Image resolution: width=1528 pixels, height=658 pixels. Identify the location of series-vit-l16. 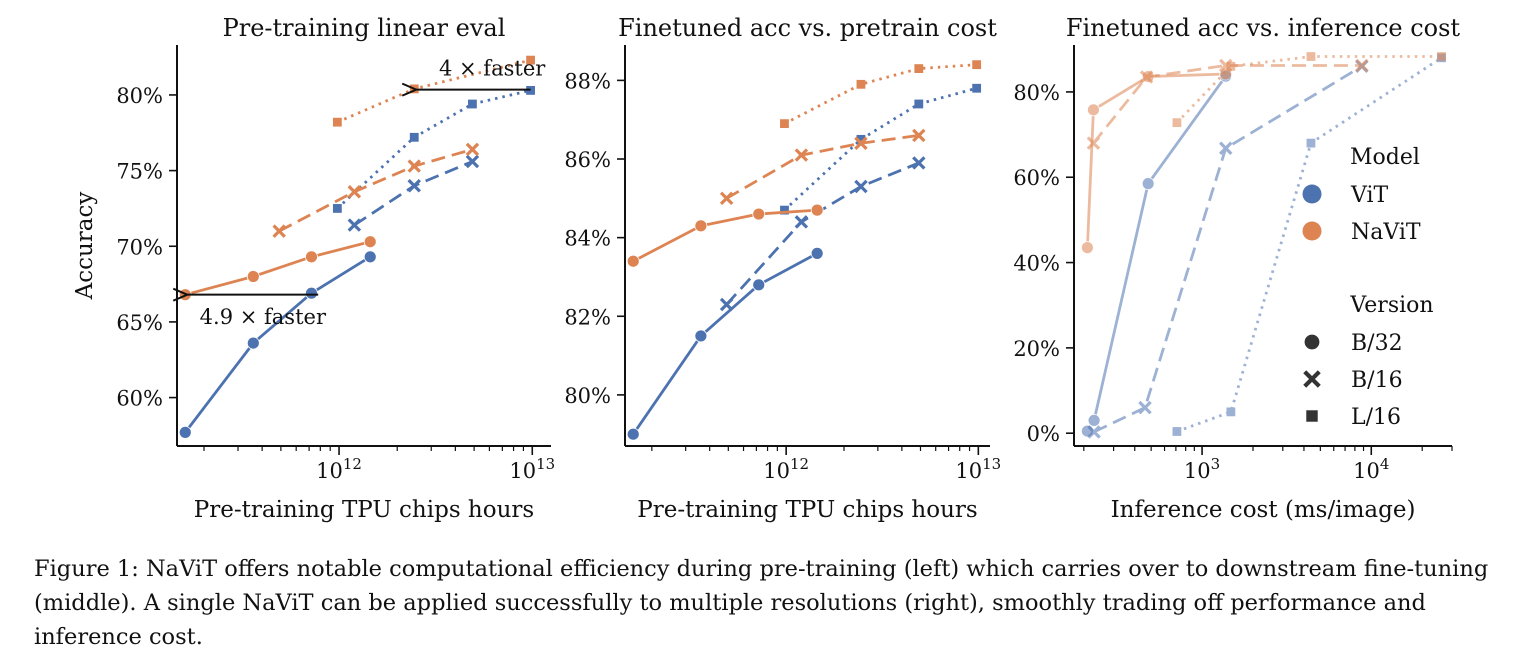
(881, 149).